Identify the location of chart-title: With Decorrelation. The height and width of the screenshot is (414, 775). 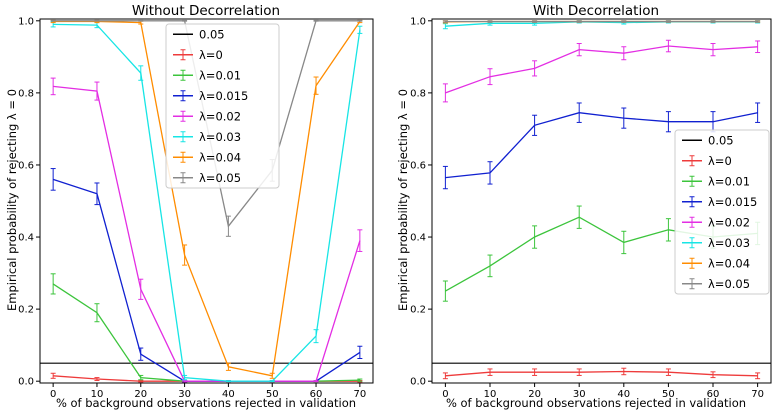
(596, 11).